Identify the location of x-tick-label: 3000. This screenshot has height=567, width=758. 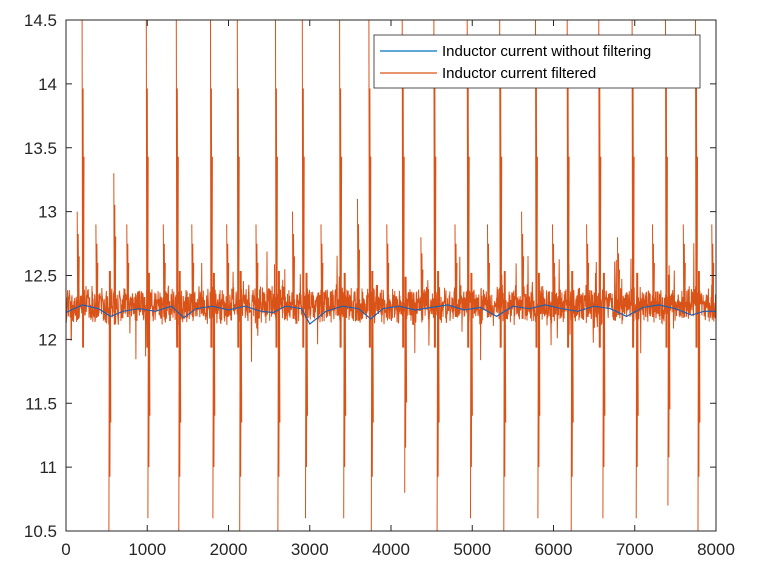
(310, 549).